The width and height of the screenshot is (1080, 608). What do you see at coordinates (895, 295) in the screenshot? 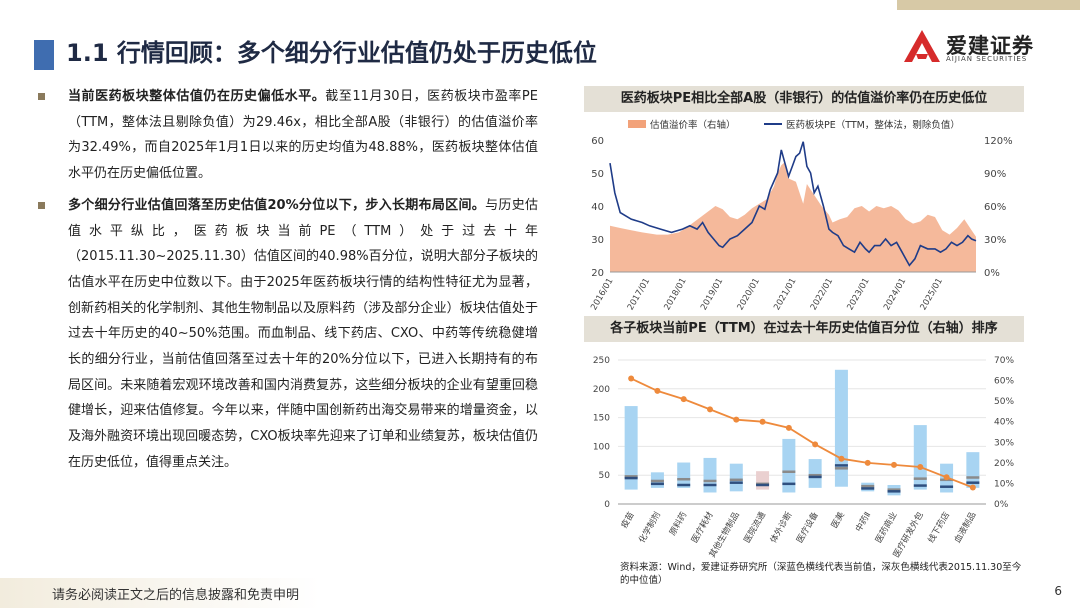
I see `x-tick-label: 2024/01` at bounding box center [895, 295].